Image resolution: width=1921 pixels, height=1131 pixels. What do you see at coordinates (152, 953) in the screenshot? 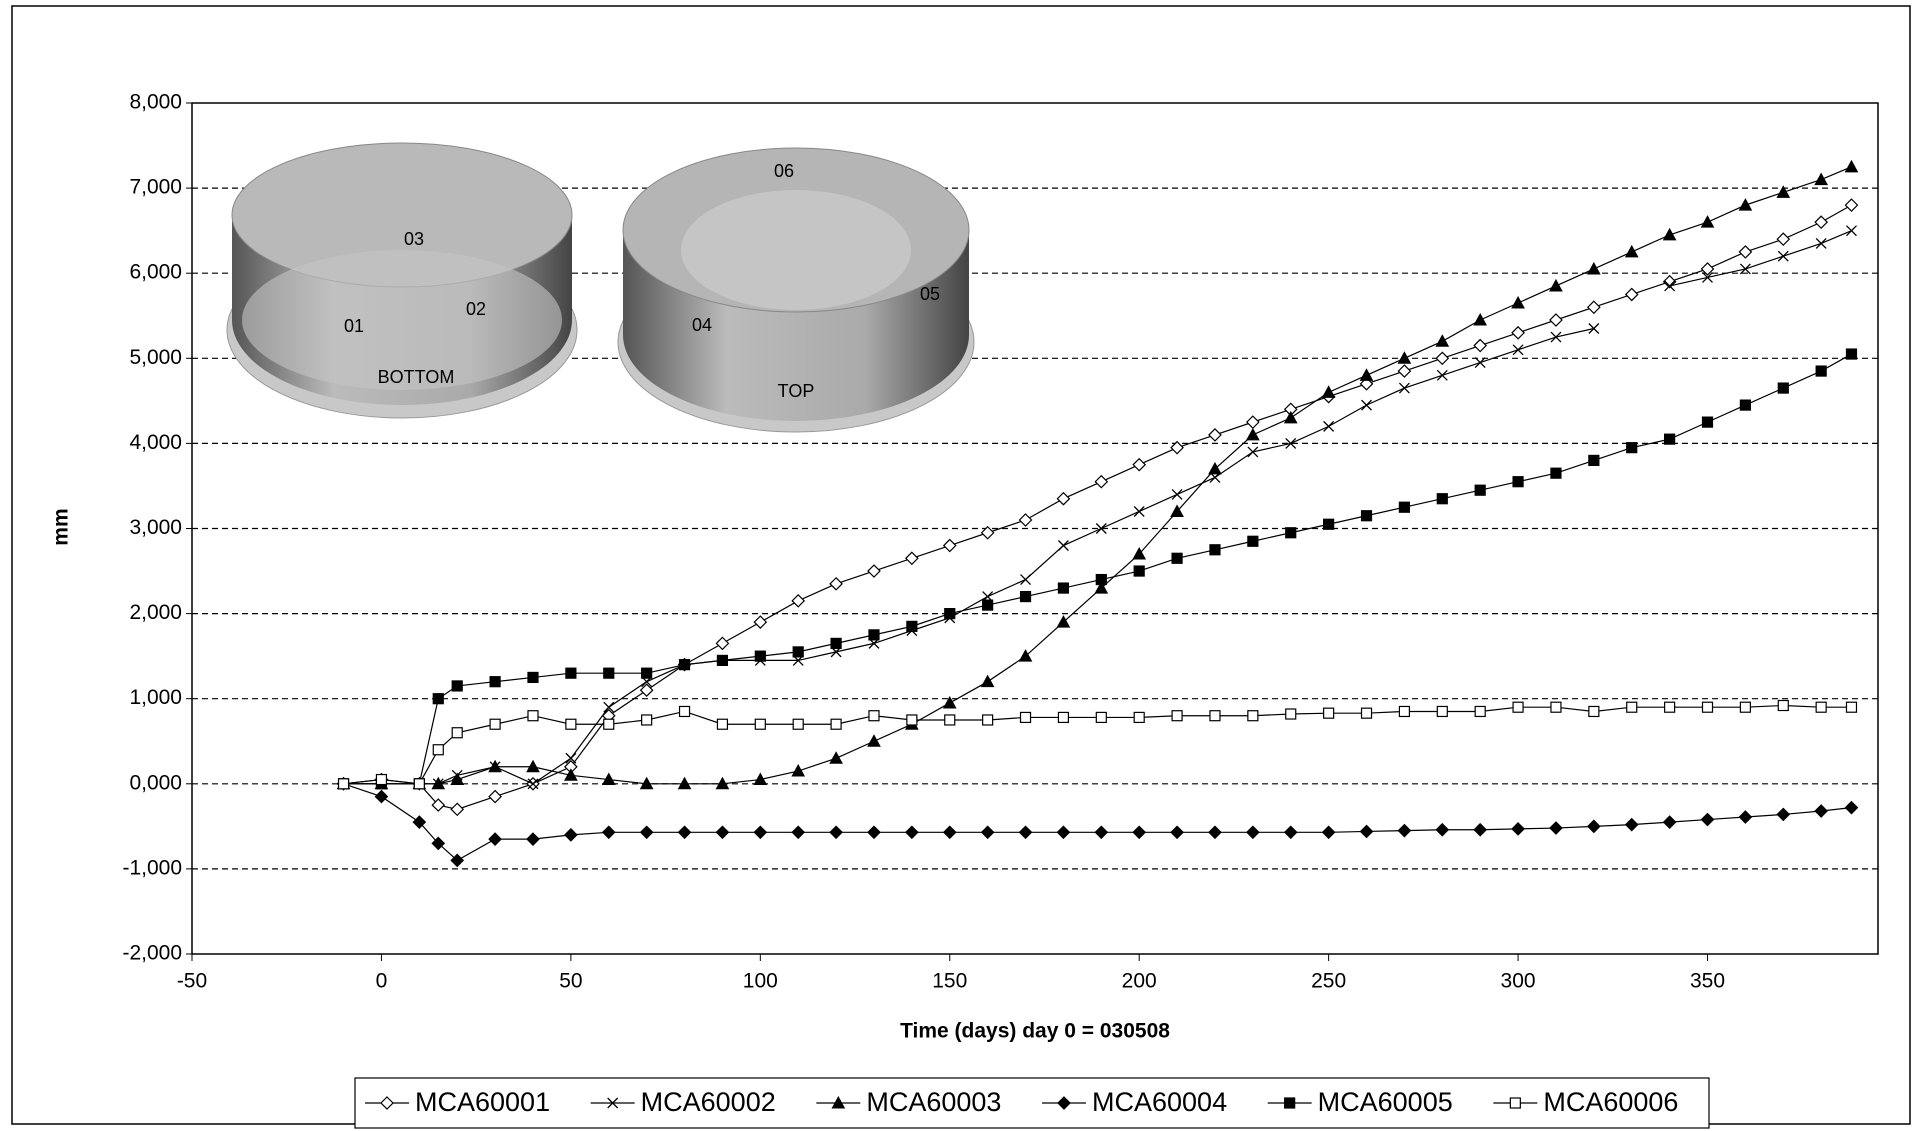
I see `y-tick-label: -2,000` at bounding box center [152, 953].